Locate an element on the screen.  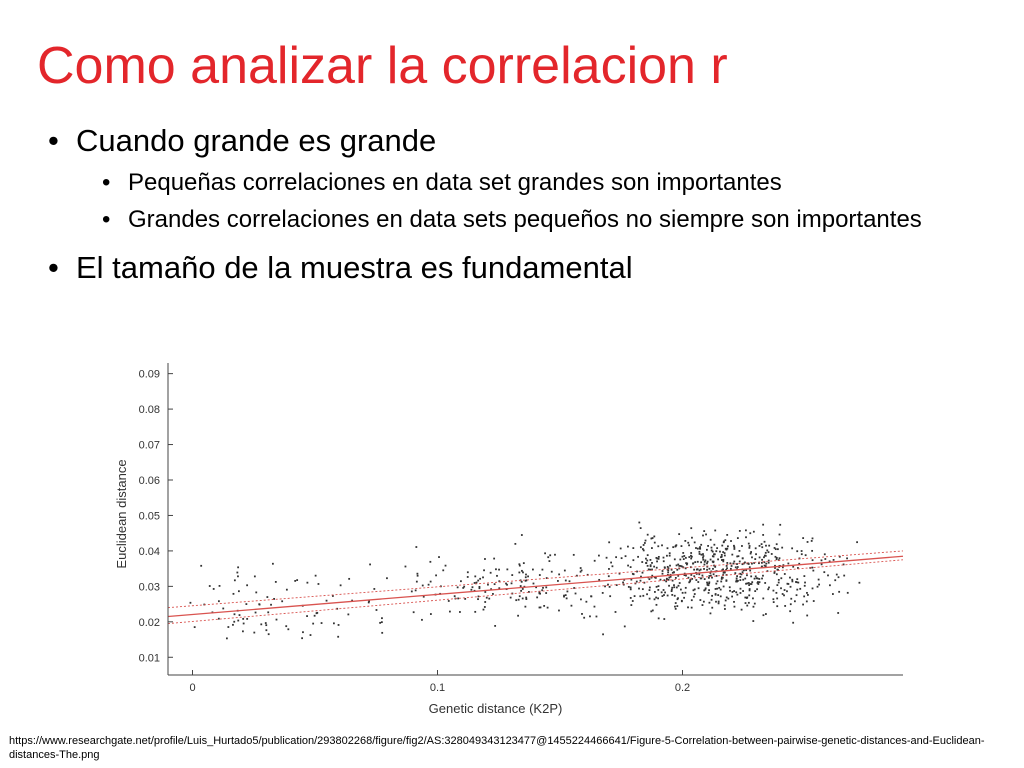
y-tick-label: 0.07 is located at coordinates (149, 446).